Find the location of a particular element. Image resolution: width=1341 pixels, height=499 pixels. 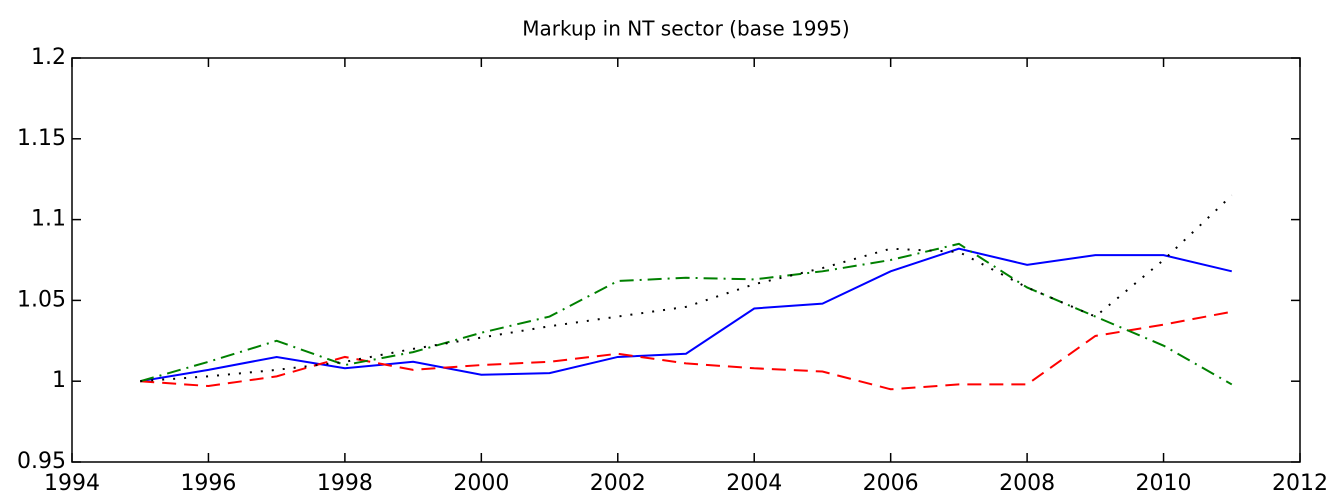

y-tick-label: 1.05 is located at coordinates (41, 299).